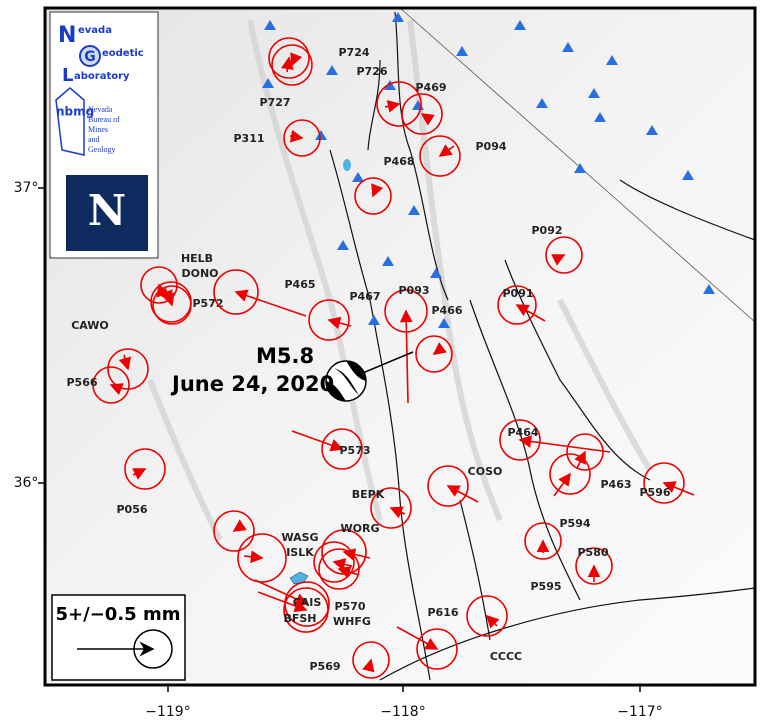  Describe the element at coordinates (368, 494) in the screenshot. I see `station-label: BEPK` at that location.